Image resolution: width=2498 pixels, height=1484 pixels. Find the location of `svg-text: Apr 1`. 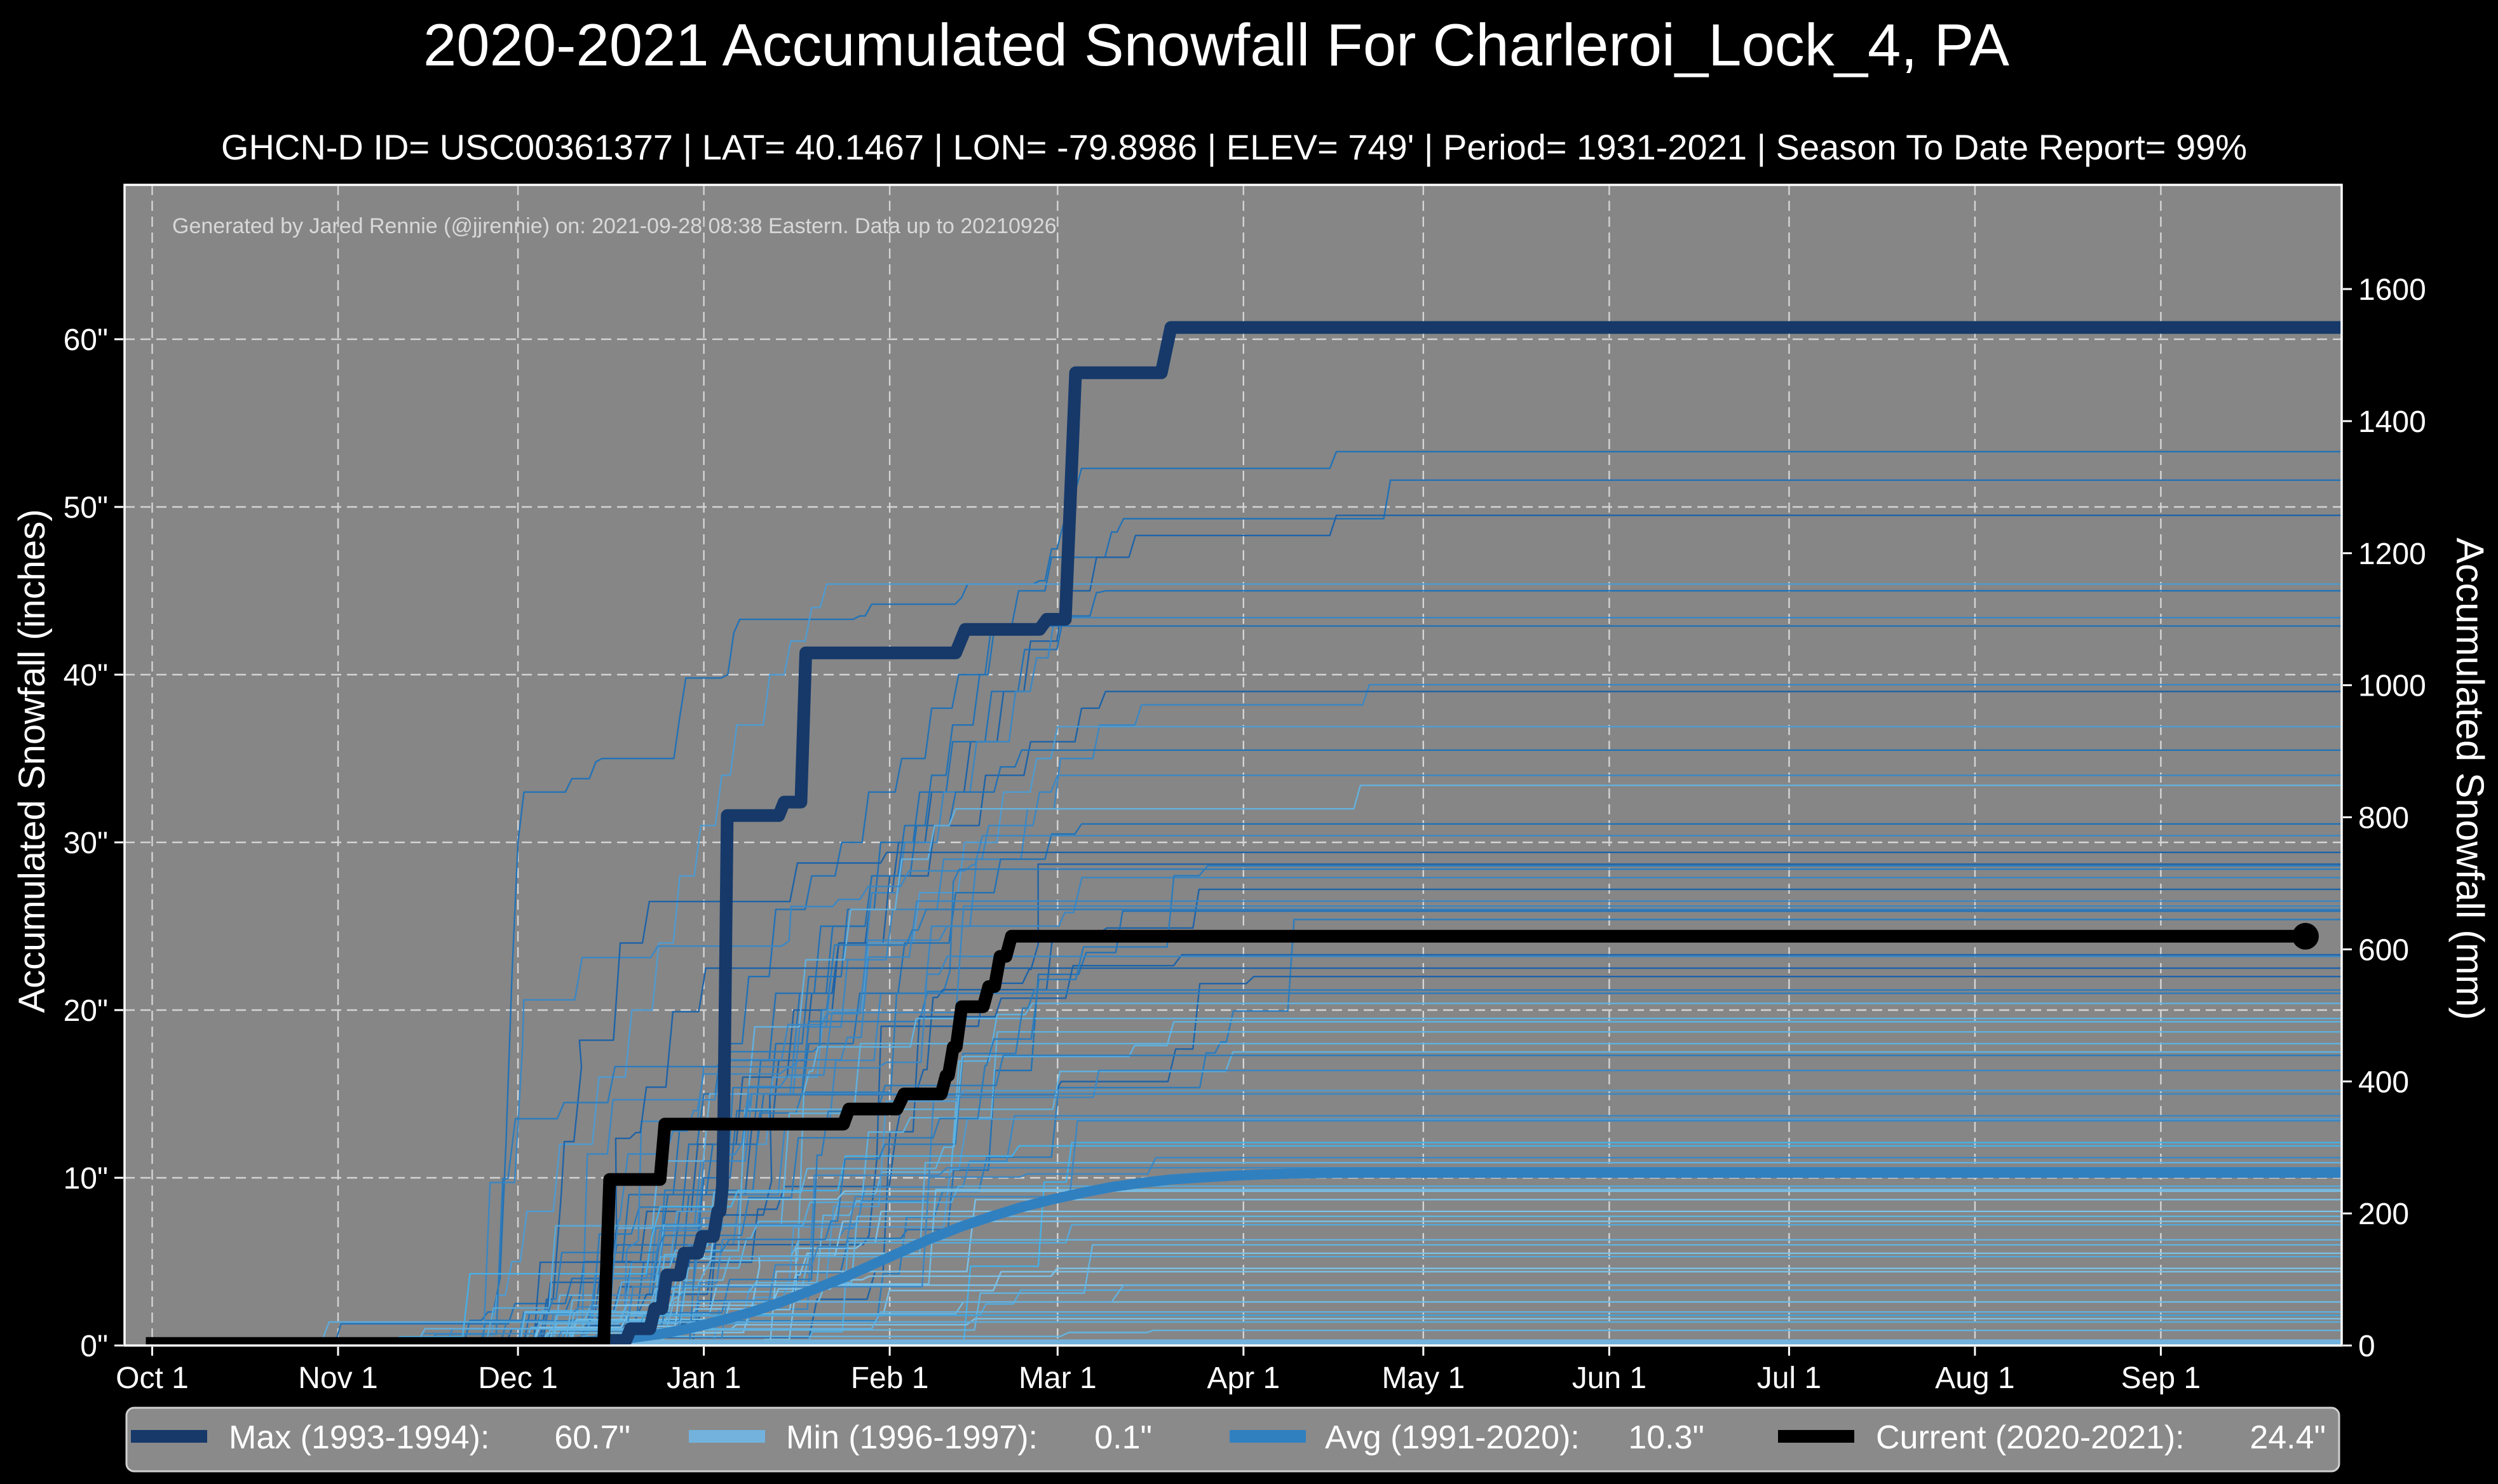

svg-text: Apr 1 is located at coordinates (1243, 1378).